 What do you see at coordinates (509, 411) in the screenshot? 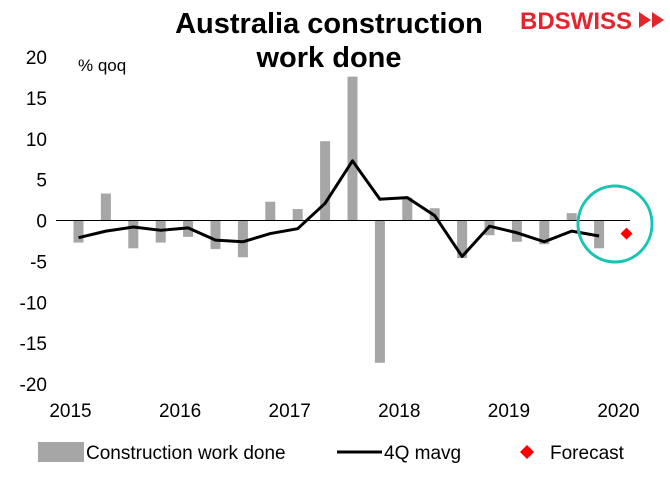
I see `x-tick-label: 2019` at bounding box center [509, 411].